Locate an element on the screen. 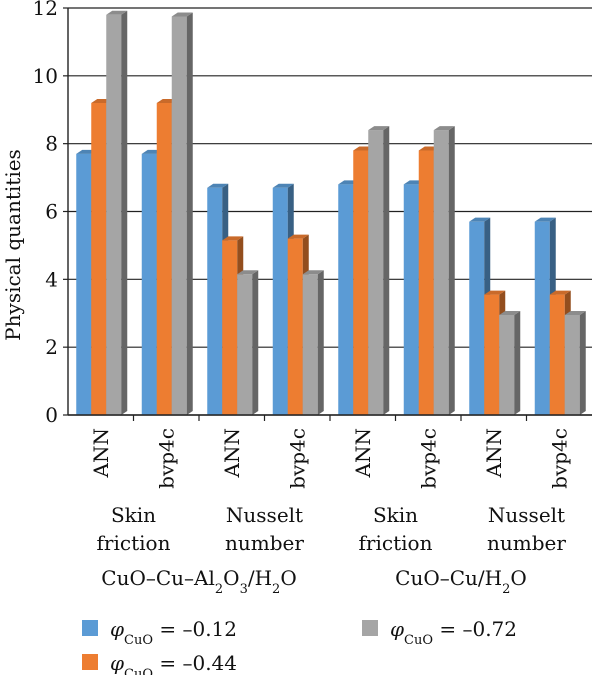 The width and height of the screenshot is (600, 675). y-tick-label: 2 is located at coordinates (51, 347).